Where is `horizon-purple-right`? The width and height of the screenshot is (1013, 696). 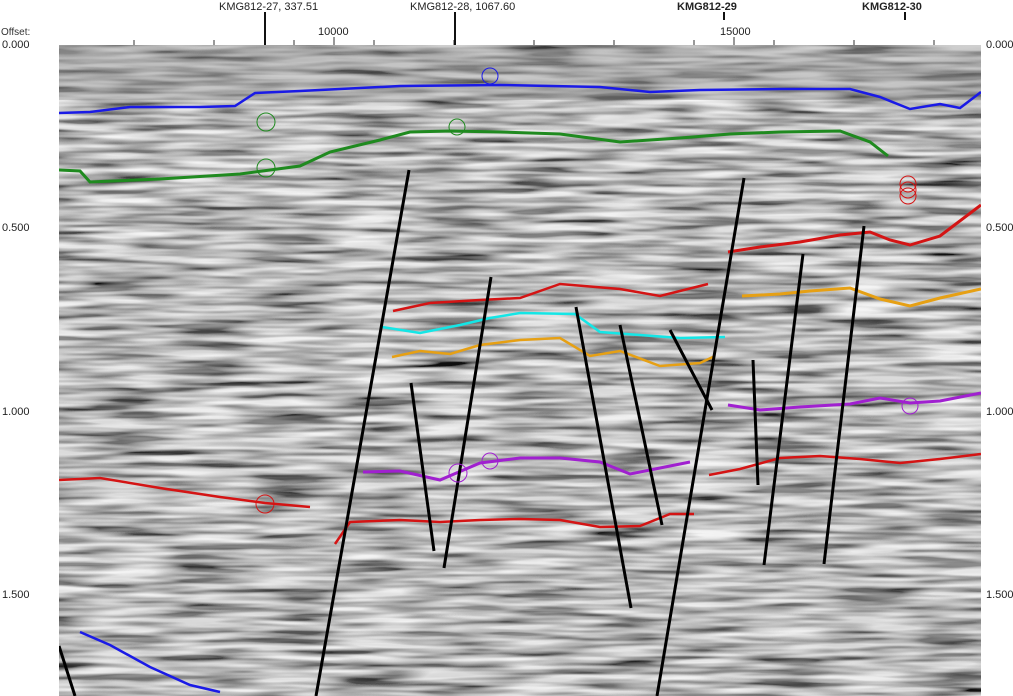 horizon-purple-right is located at coordinates (854, 401).